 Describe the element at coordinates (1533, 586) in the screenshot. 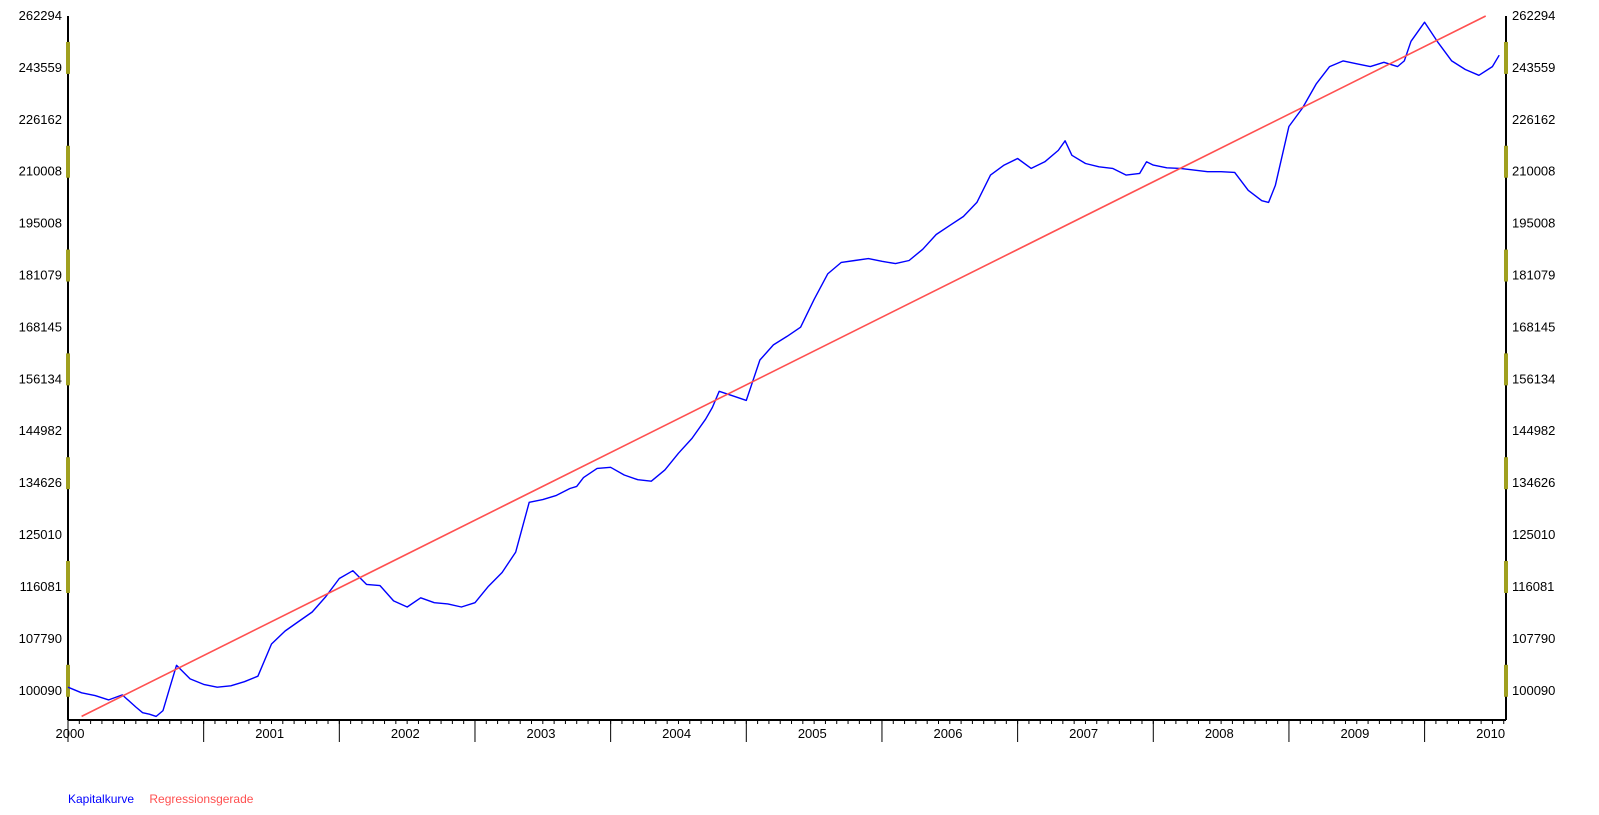

I see `y-tick-label-right: 116081` at that location.